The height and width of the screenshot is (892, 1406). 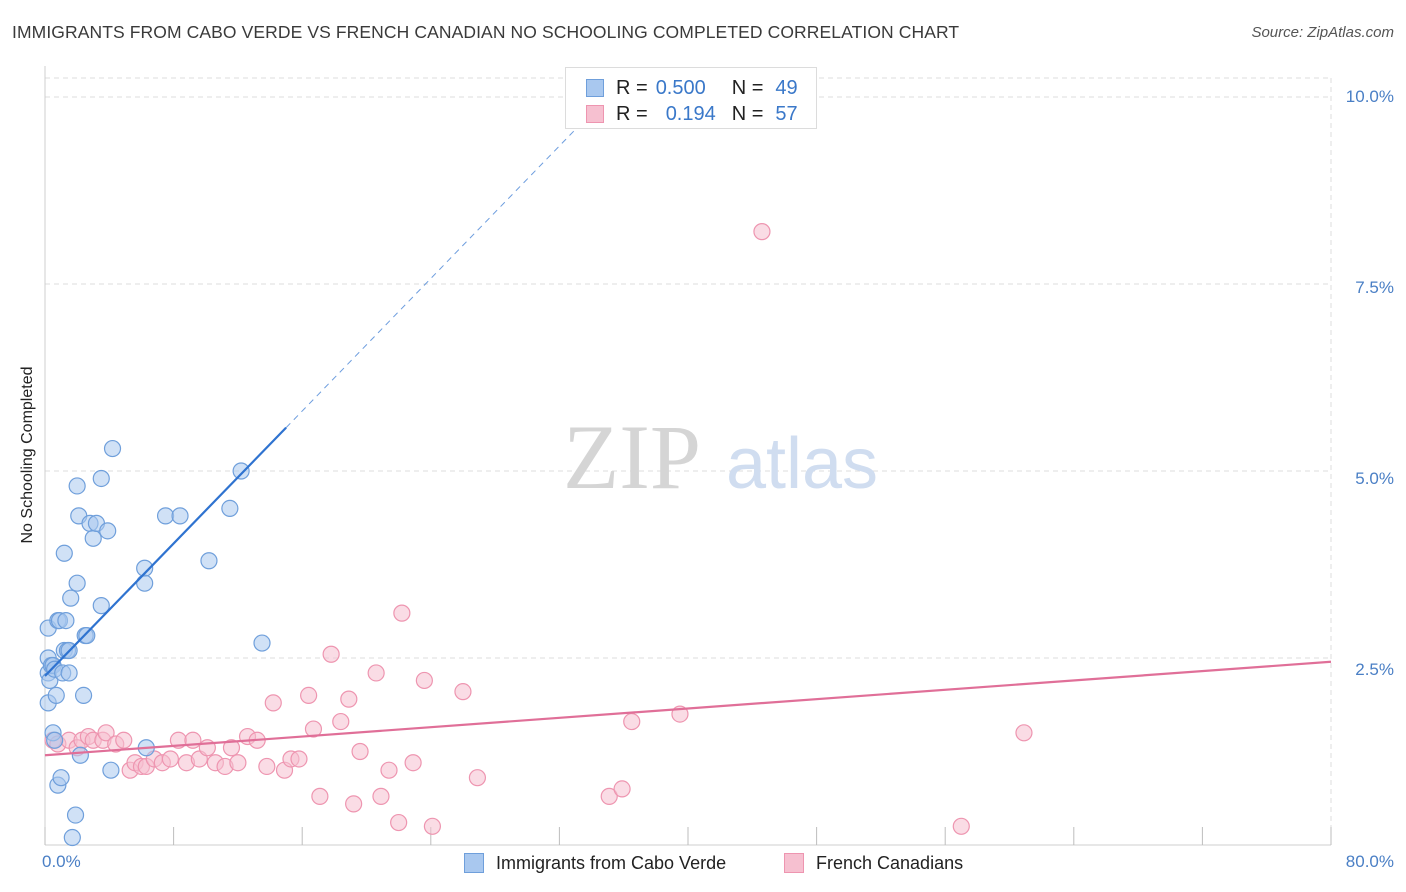 I want to click on trend-line-french-canadians, so click(x=688, y=708).